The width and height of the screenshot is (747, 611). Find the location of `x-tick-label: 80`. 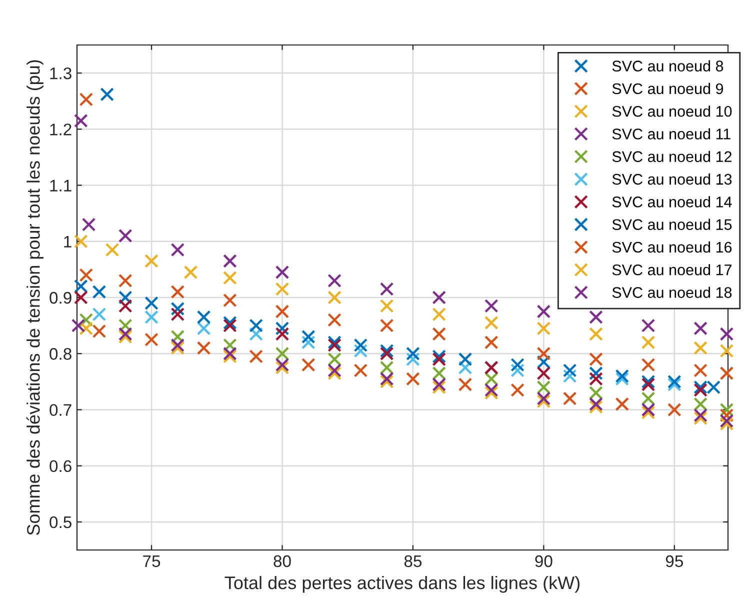

x-tick-label: 80 is located at coordinates (282, 561).